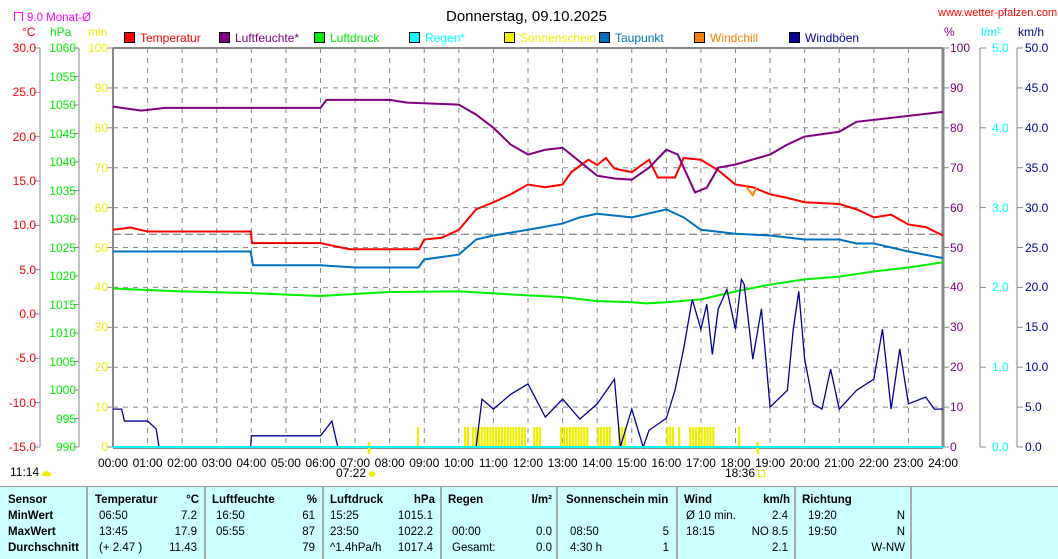 This screenshot has height=559, width=1058. Describe the element at coordinates (943, 463) in the screenshot. I see `x-tick-label: 24:00` at that location.